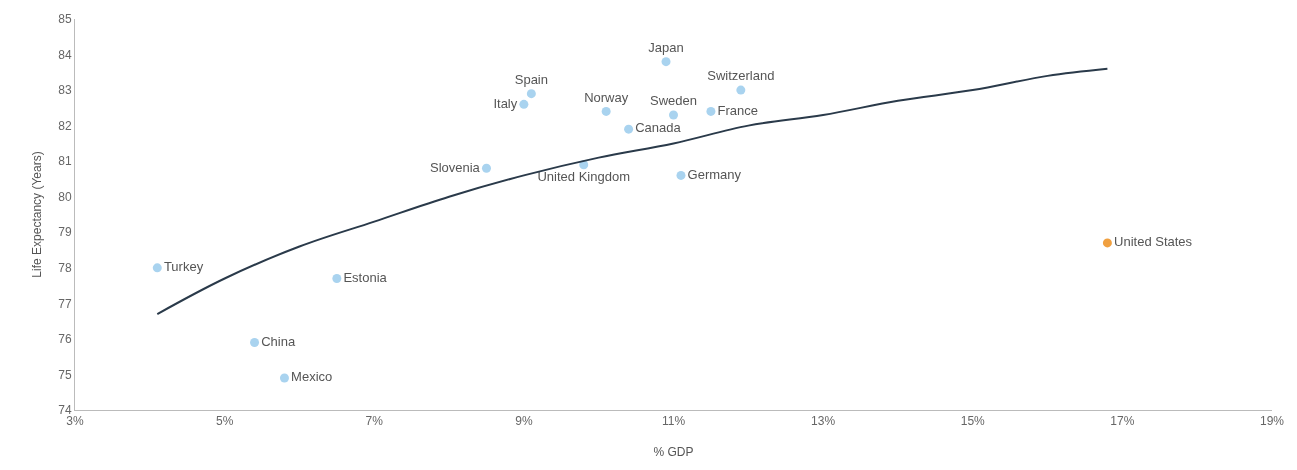 The height and width of the screenshot is (470, 1297). Describe the element at coordinates (455, 167) in the screenshot. I see `series-label: Slovenia` at that location.